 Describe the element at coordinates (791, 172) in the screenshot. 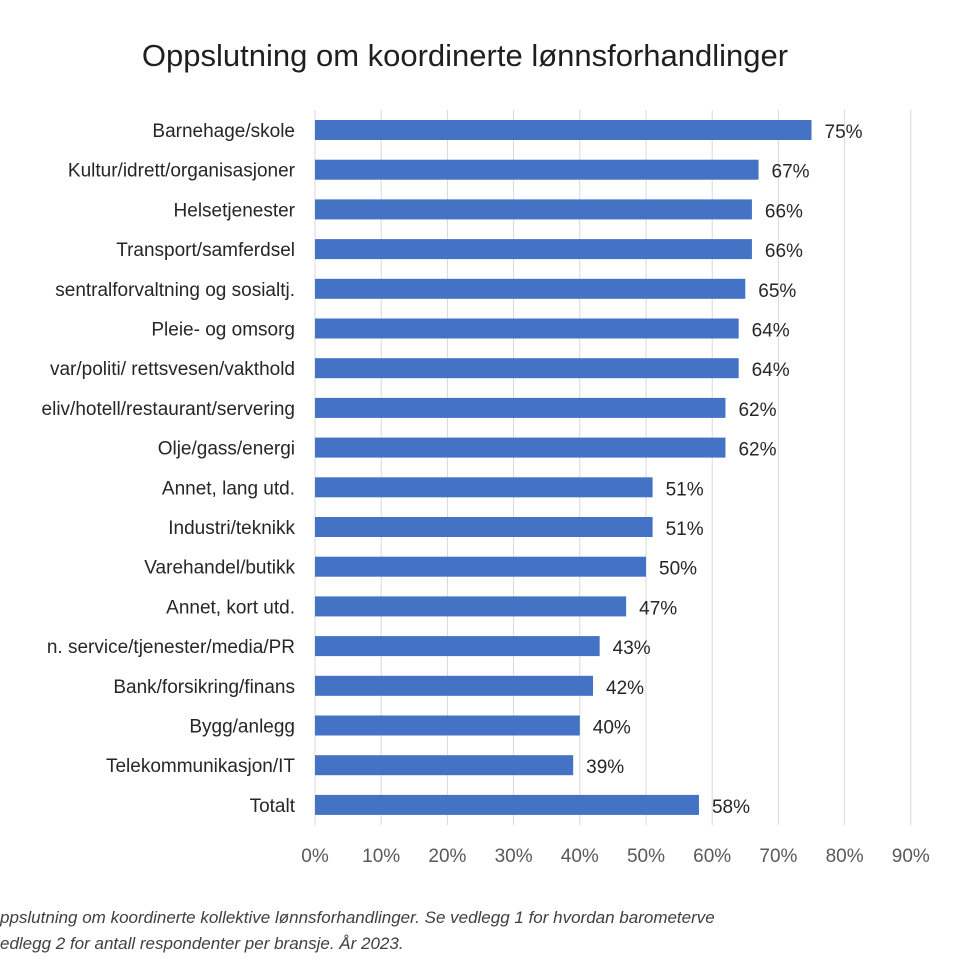

I see `value-label: 67%` at that location.